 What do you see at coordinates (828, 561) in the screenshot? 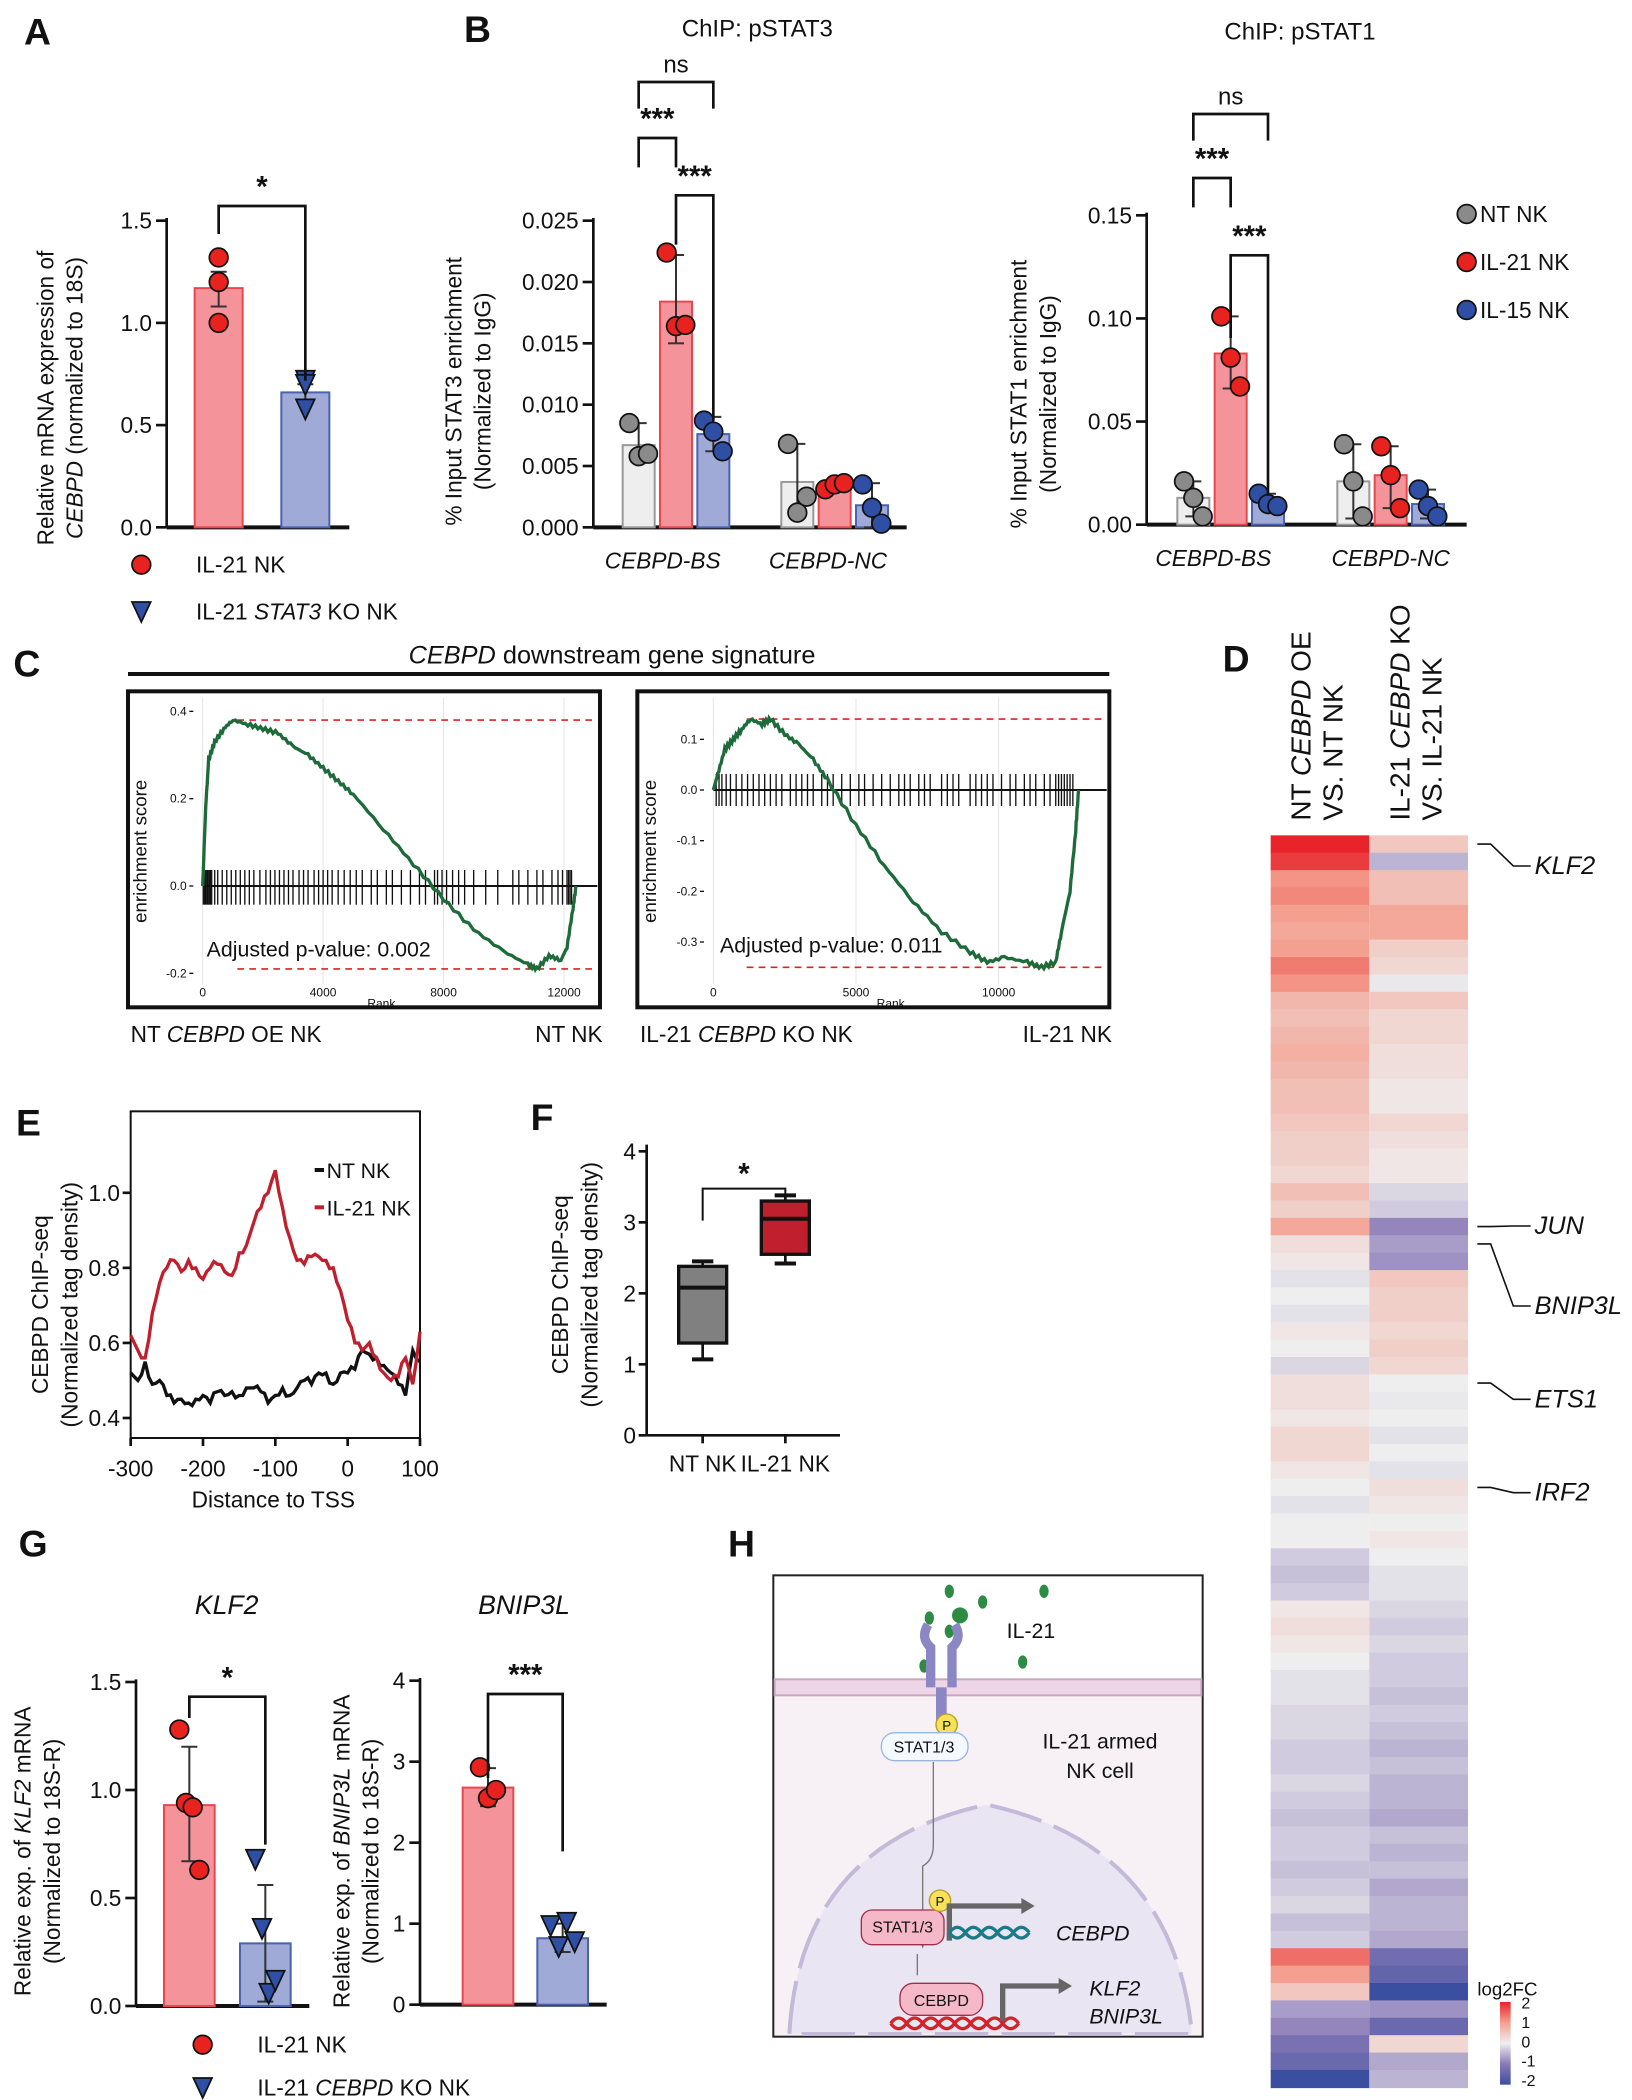
I see `group-label: CEBPD-NC` at bounding box center [828, 561].